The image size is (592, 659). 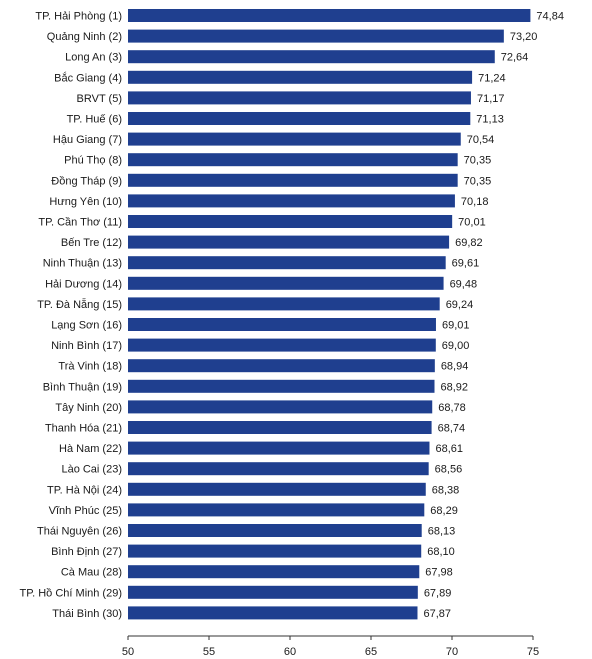 What do you see at coordinates (438, 593) in the screenshot?
I see `value-label: 67,89` at bounding box center [438, 593].